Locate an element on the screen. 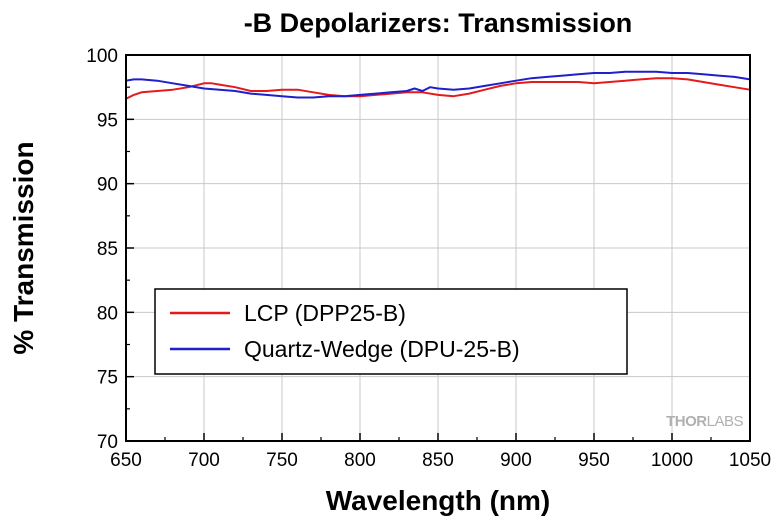  x-axis-label: Wavelength (nm) is located at coordinates (438, 500).